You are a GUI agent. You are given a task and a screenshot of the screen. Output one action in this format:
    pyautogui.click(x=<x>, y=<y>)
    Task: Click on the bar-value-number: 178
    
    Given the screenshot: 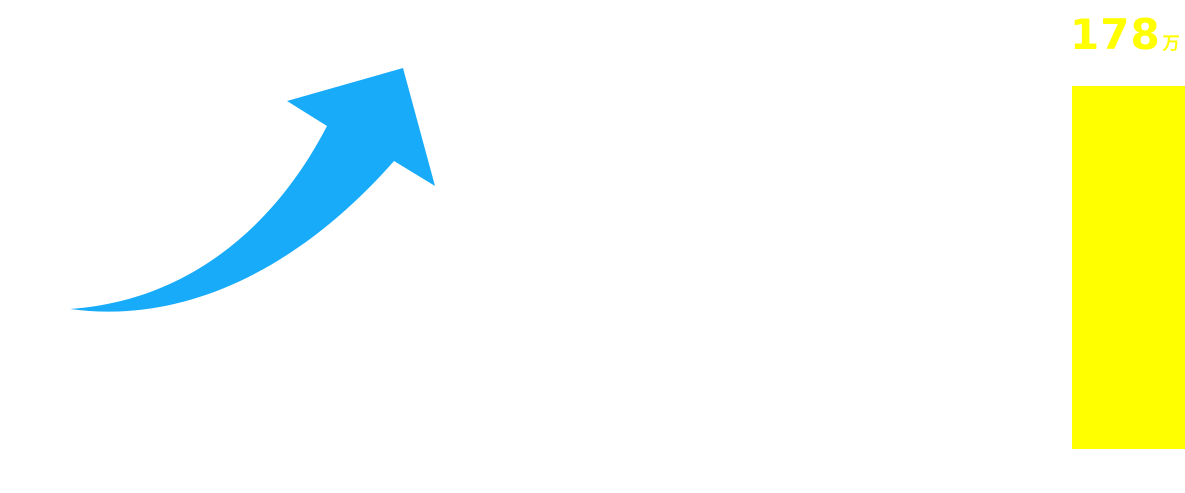 What is the action you would take?
    pyautogui.click(x=1115, y=34)
    